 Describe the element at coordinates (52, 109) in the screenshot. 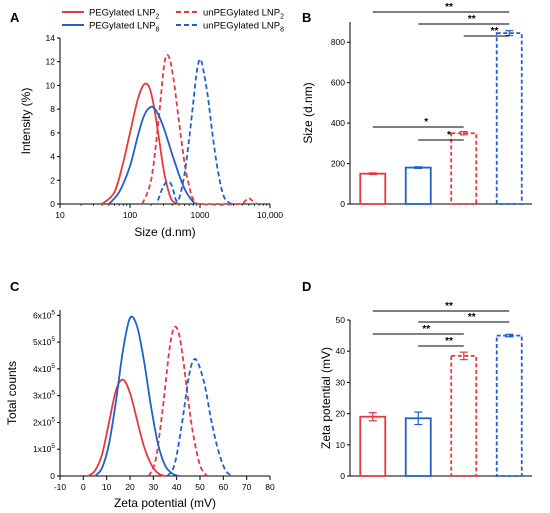

I see `y-tick-label: 8` at that location.